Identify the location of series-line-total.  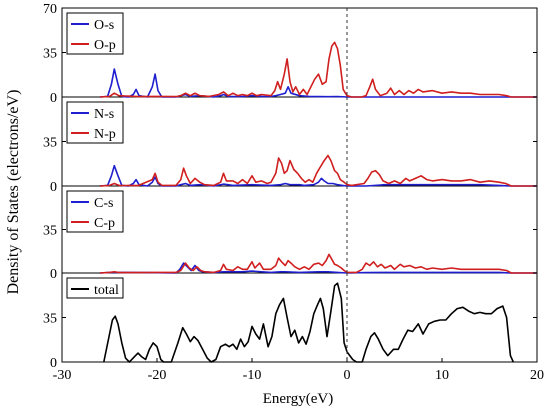
(309, 322).